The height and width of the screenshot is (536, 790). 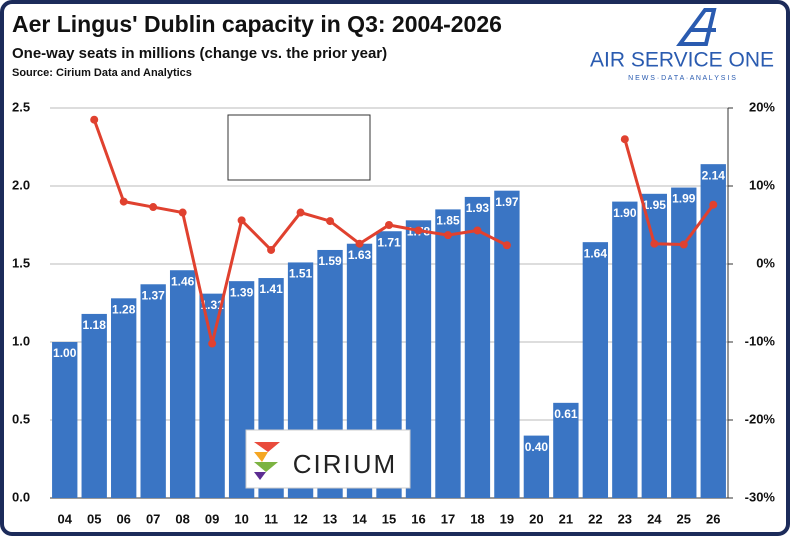 I want to click on data-label: 1.90, so click(x=625, y=213).